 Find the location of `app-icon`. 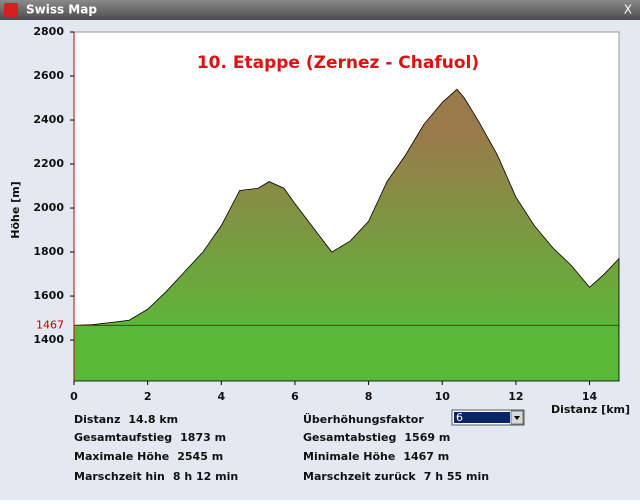

app-icon is located at coordinates (11, 10).